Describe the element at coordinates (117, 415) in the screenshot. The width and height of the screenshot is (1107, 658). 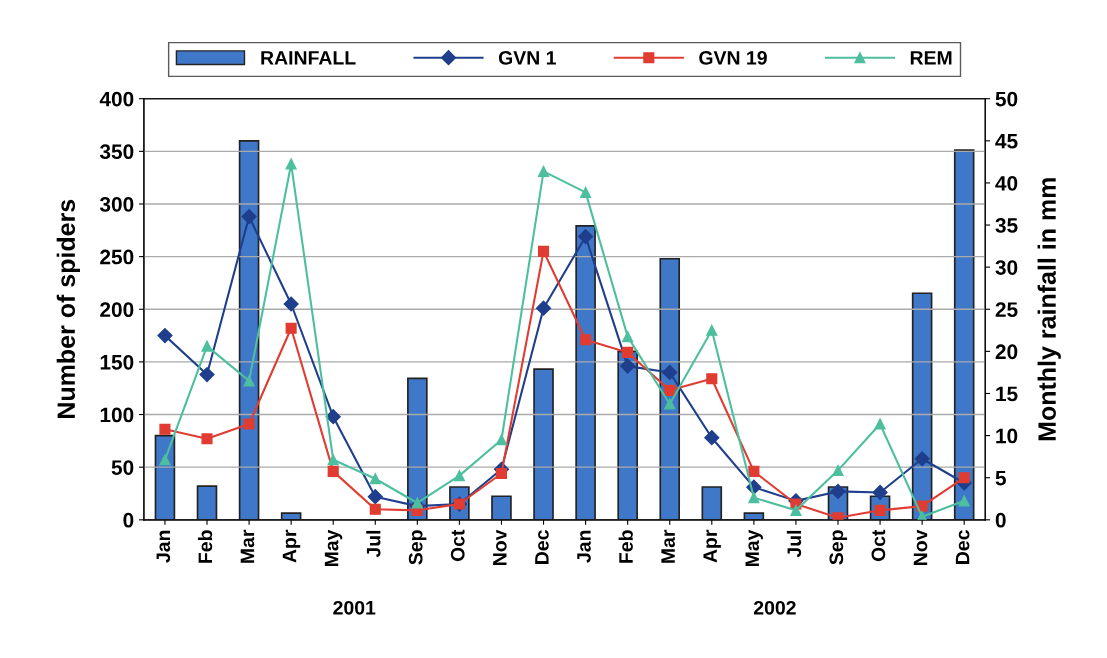
I see `y-tick-label: 100` at that location.